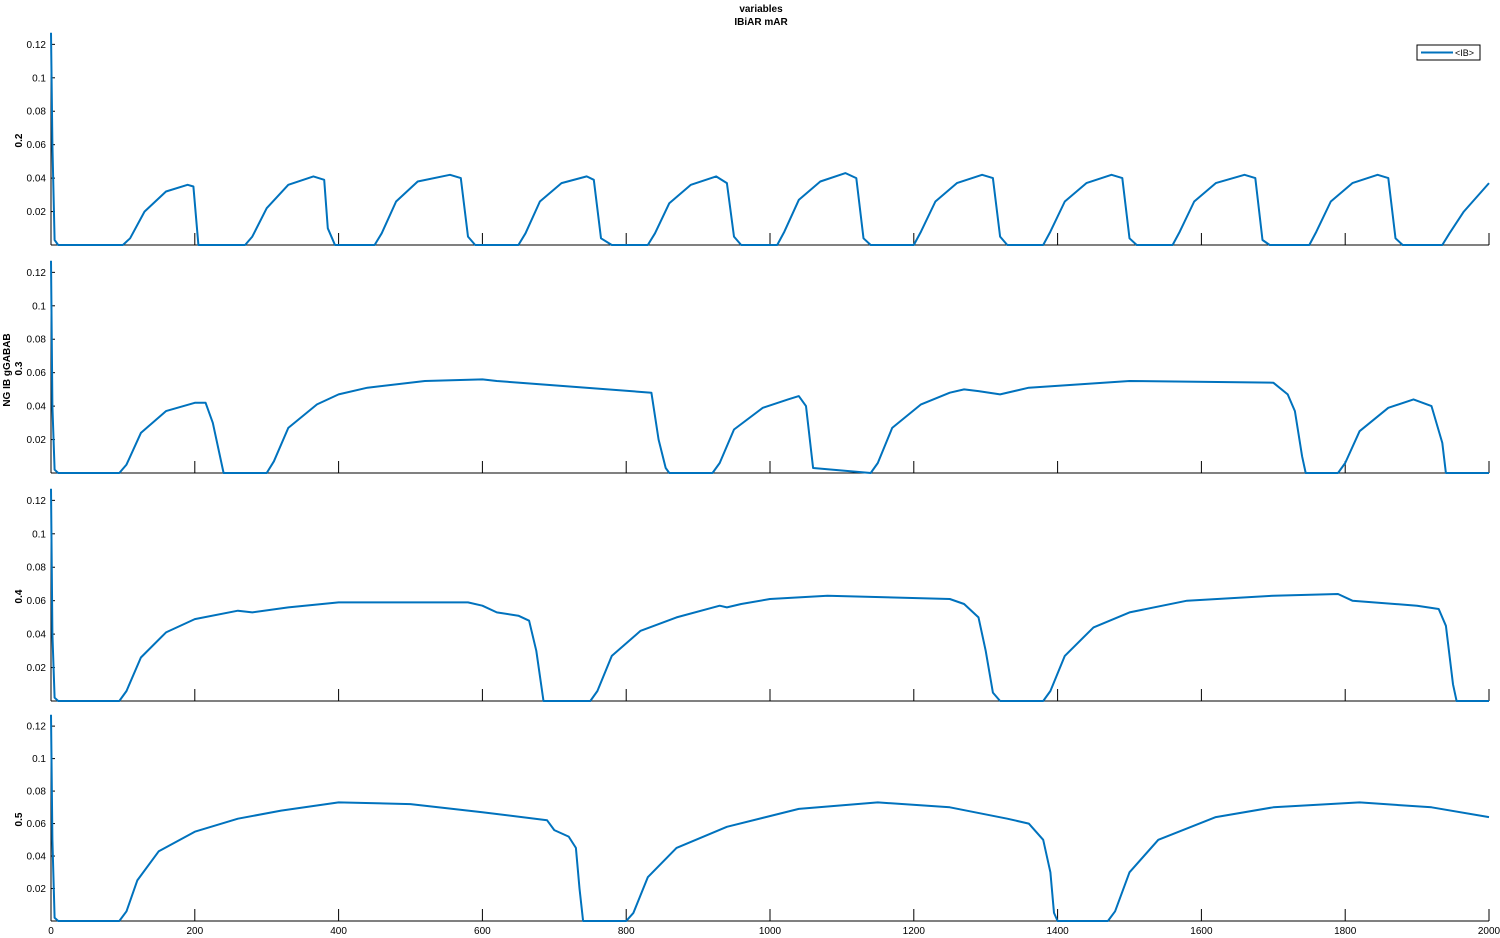 The height and width of the screenshot is (938, 1500). What do you see at coordinates (1464, 53) in the screenshot?
I see `legend-label: <IB>` at bounding box center [1464, 53].